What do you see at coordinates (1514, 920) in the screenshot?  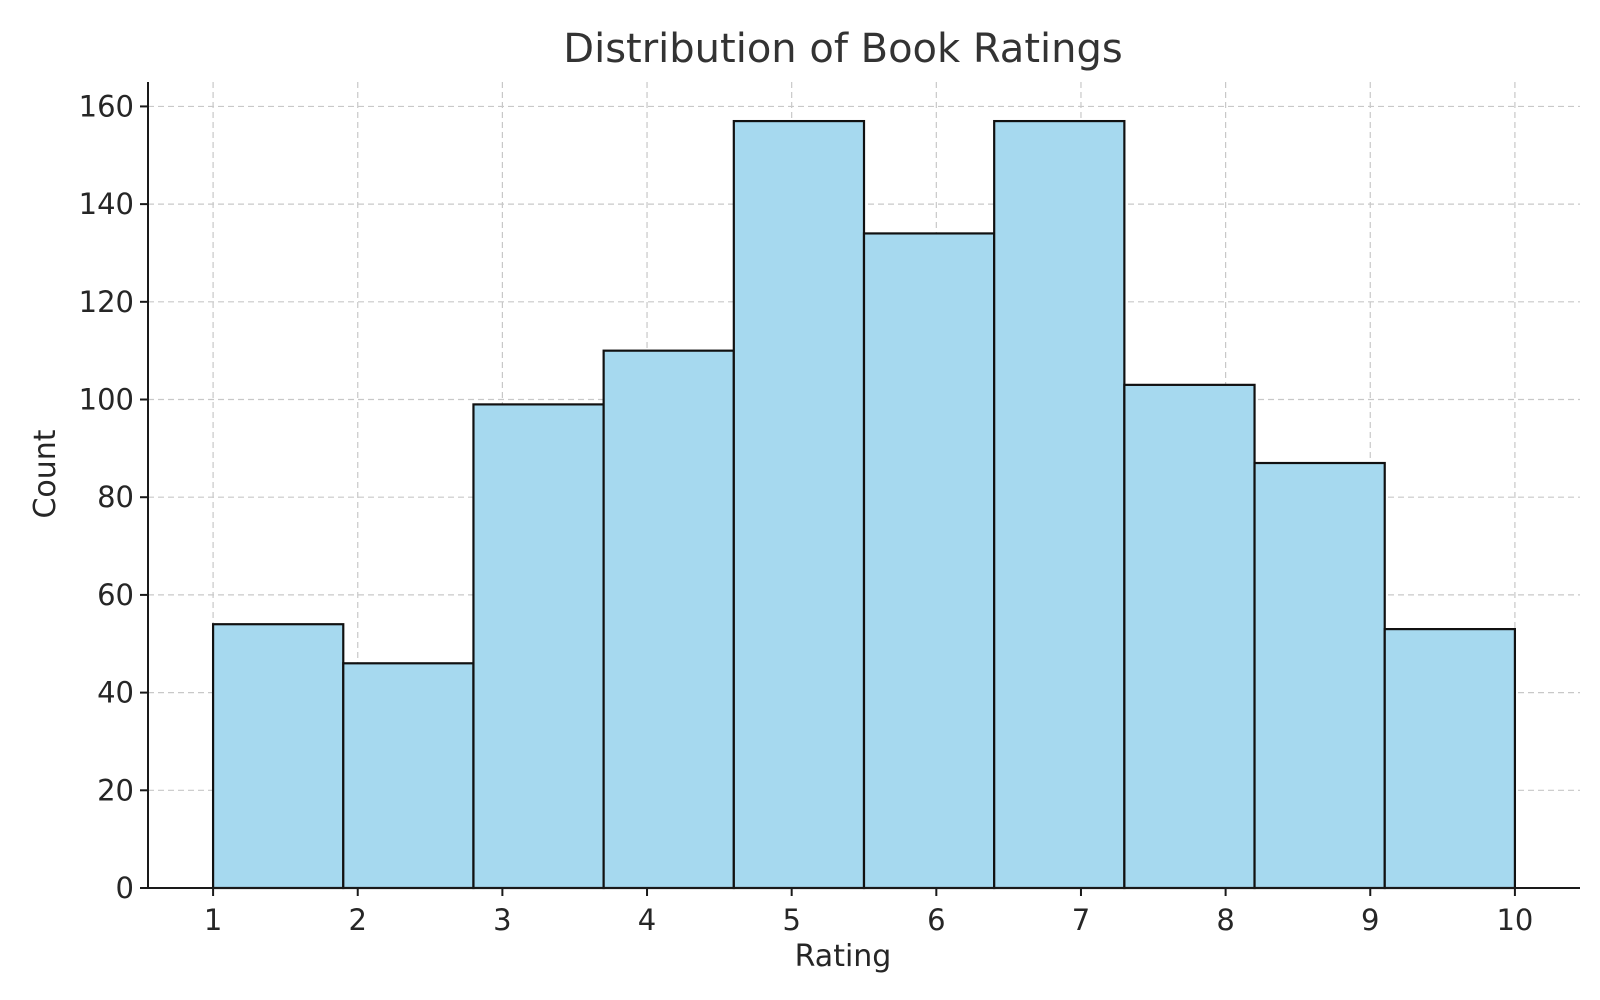 I see `x-tick-label: 10` at bounding box center [1514, 920].